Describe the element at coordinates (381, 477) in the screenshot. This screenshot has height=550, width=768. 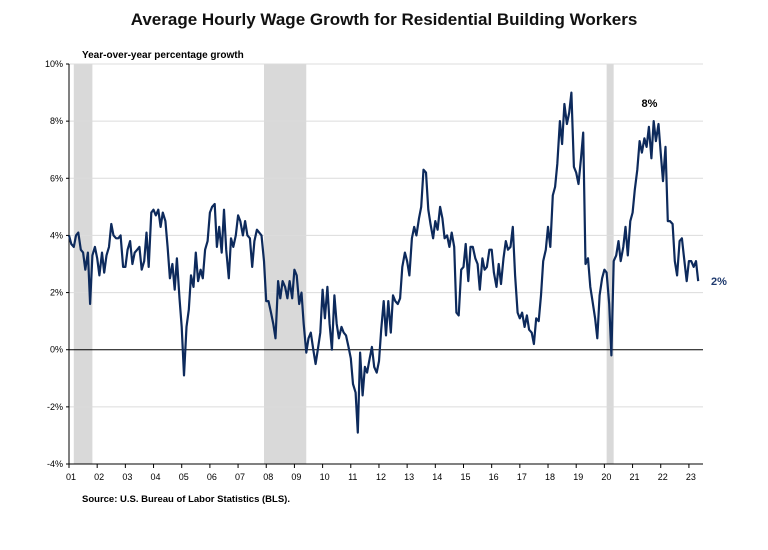
I see `x-tick-label: 12` at that location.